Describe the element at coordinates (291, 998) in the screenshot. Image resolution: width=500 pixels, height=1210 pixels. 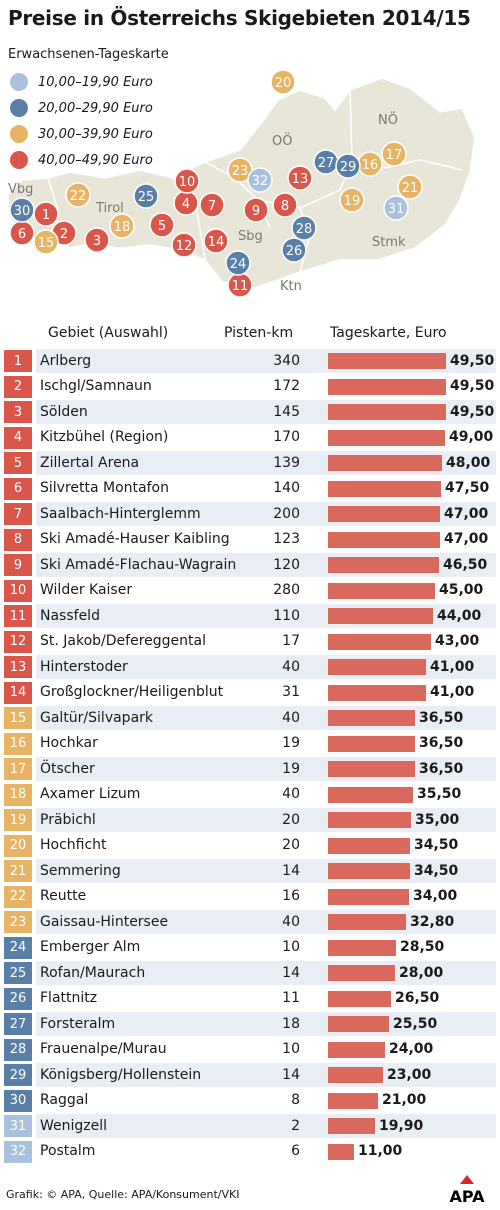
I see `piste-km: 11` at that location.